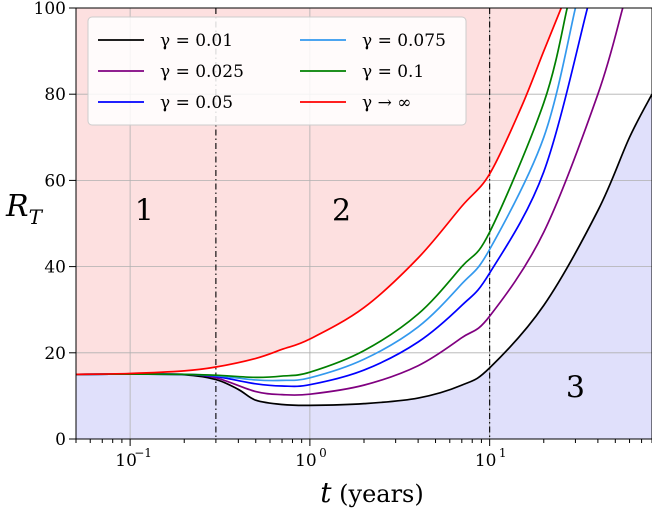 This screenshot has width=652, height=510. I want to click on region-label-3: 3, so click(575, 387).